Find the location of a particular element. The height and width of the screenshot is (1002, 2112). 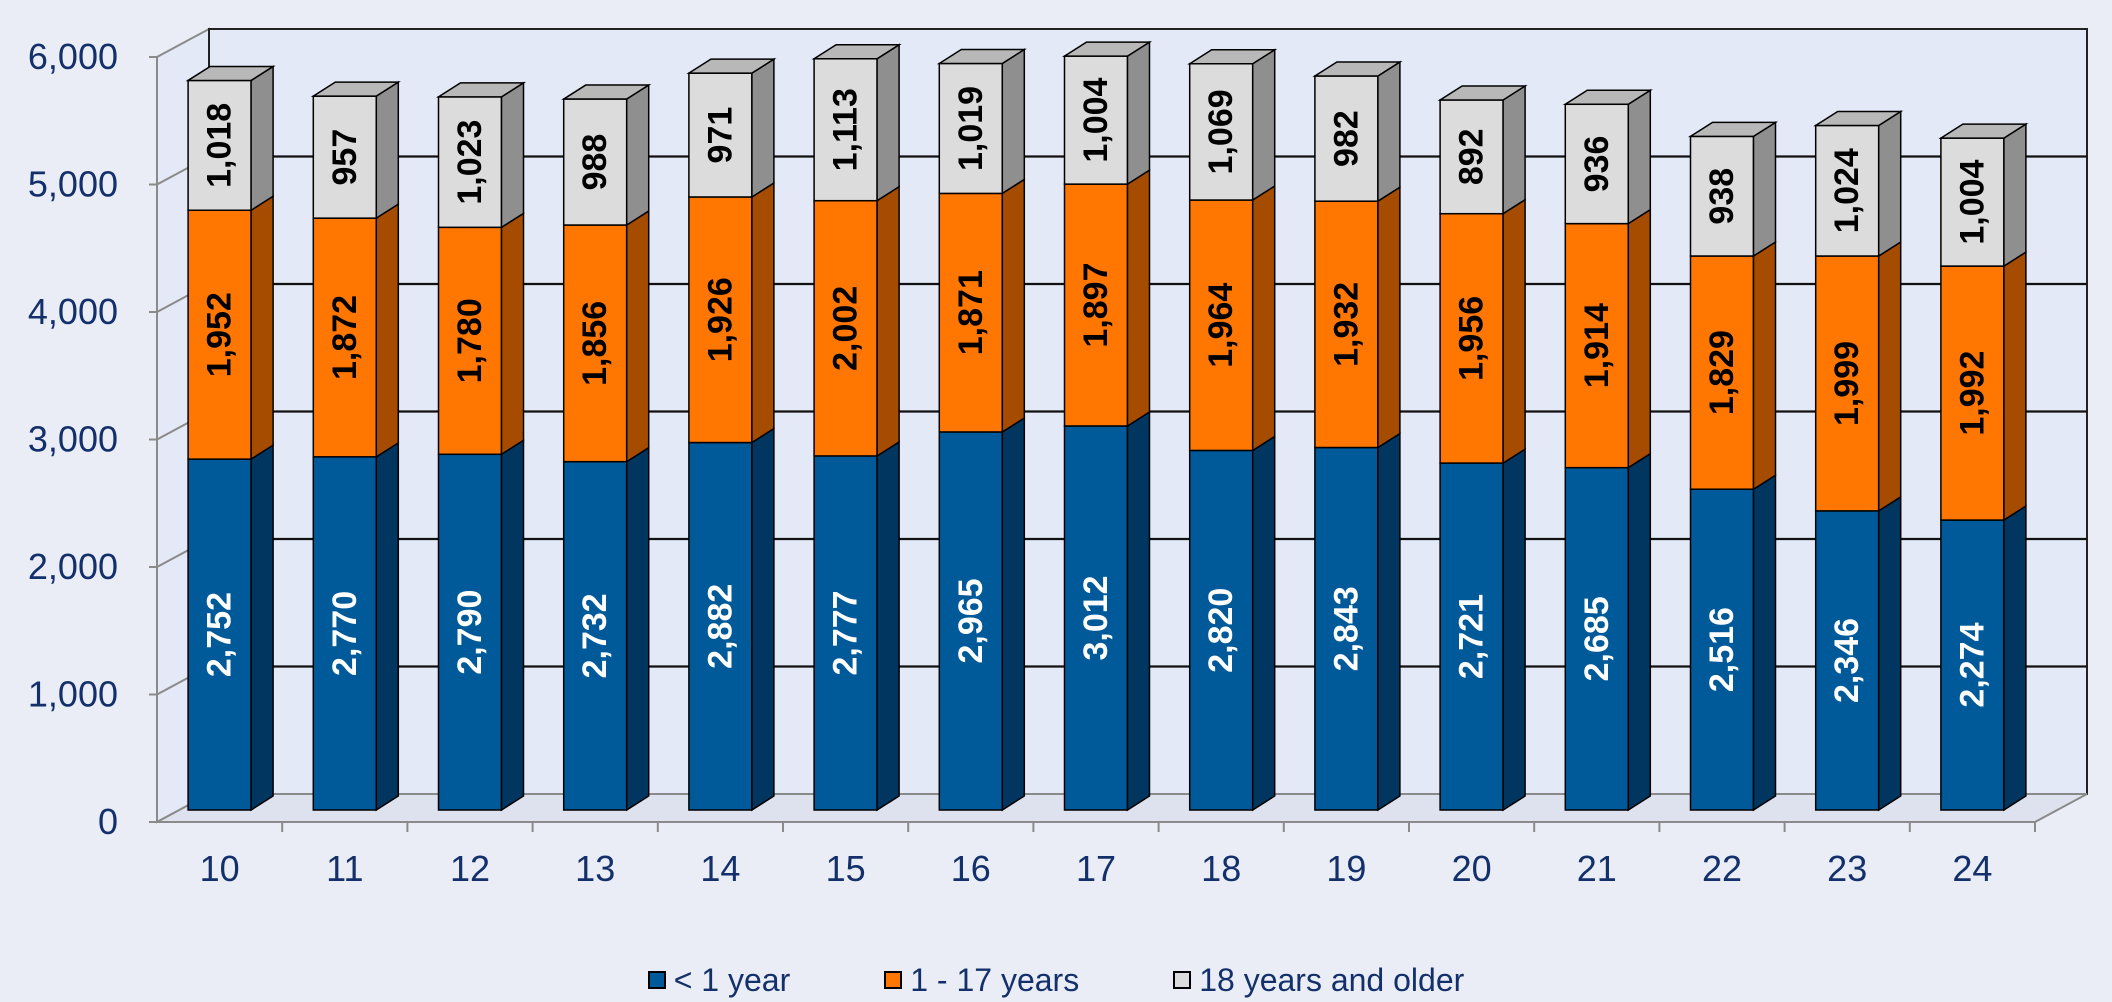

x-tick-label: 19 is located at coordinates (1346, 868).